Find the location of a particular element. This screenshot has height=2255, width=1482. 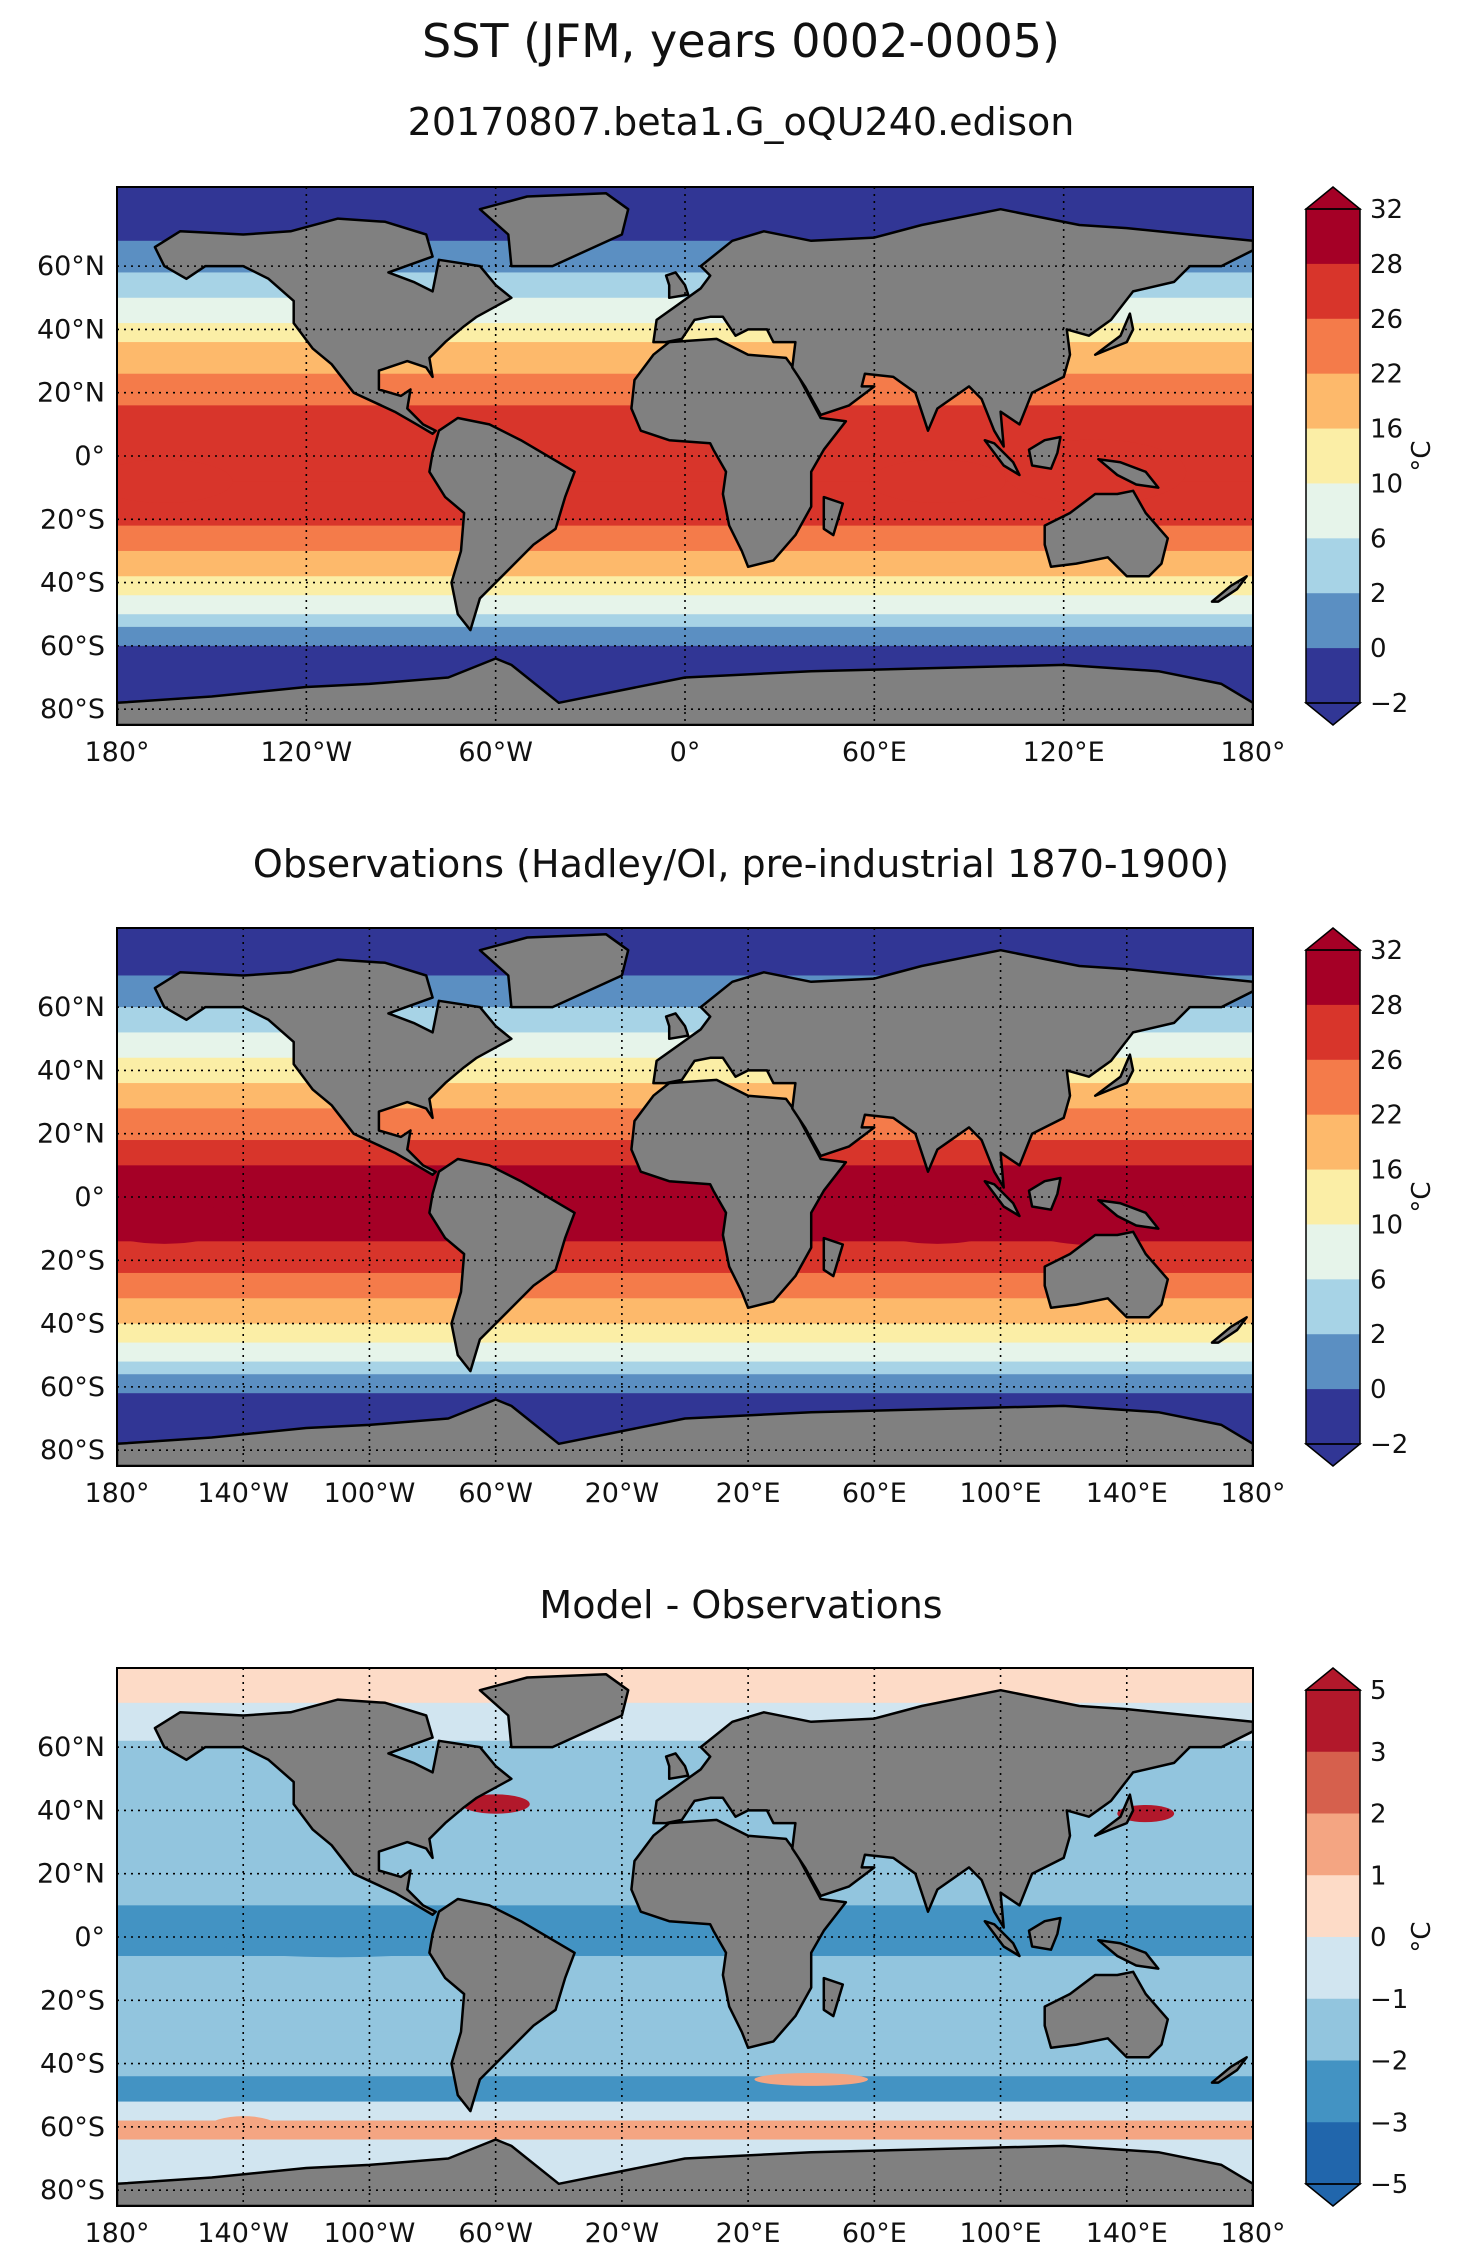

colorbar-frame is located at coordinates (1333, 1197).